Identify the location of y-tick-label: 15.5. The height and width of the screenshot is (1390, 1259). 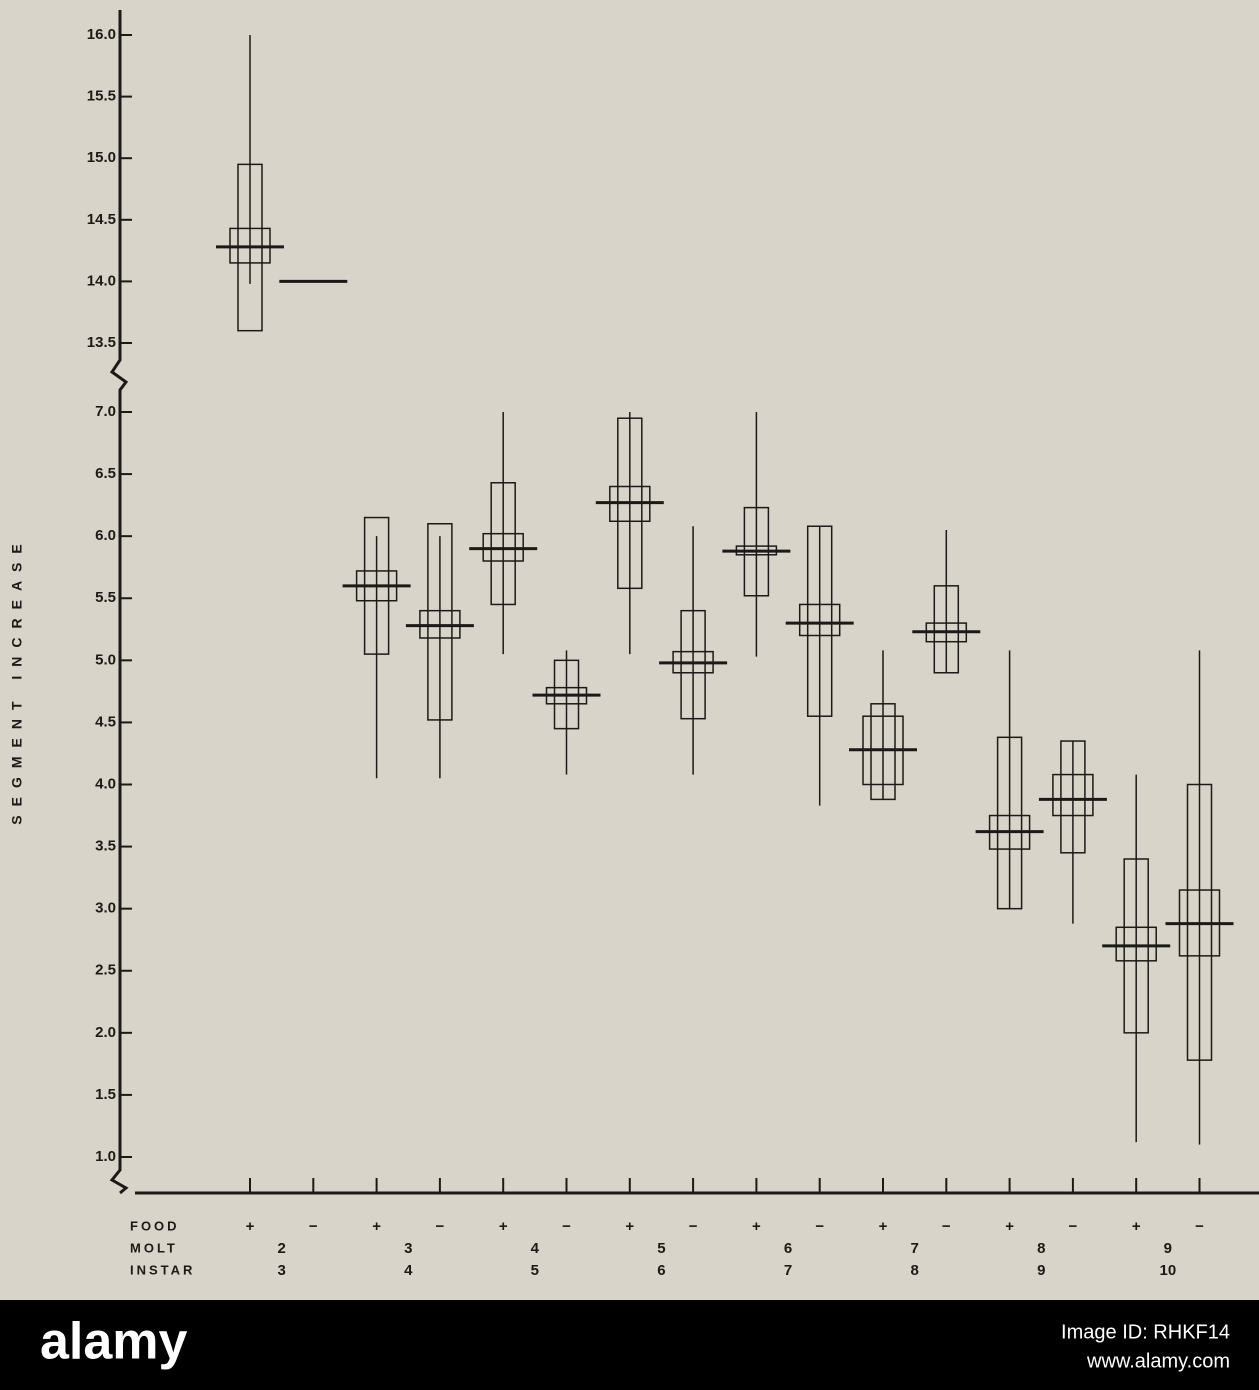
(101, 96).